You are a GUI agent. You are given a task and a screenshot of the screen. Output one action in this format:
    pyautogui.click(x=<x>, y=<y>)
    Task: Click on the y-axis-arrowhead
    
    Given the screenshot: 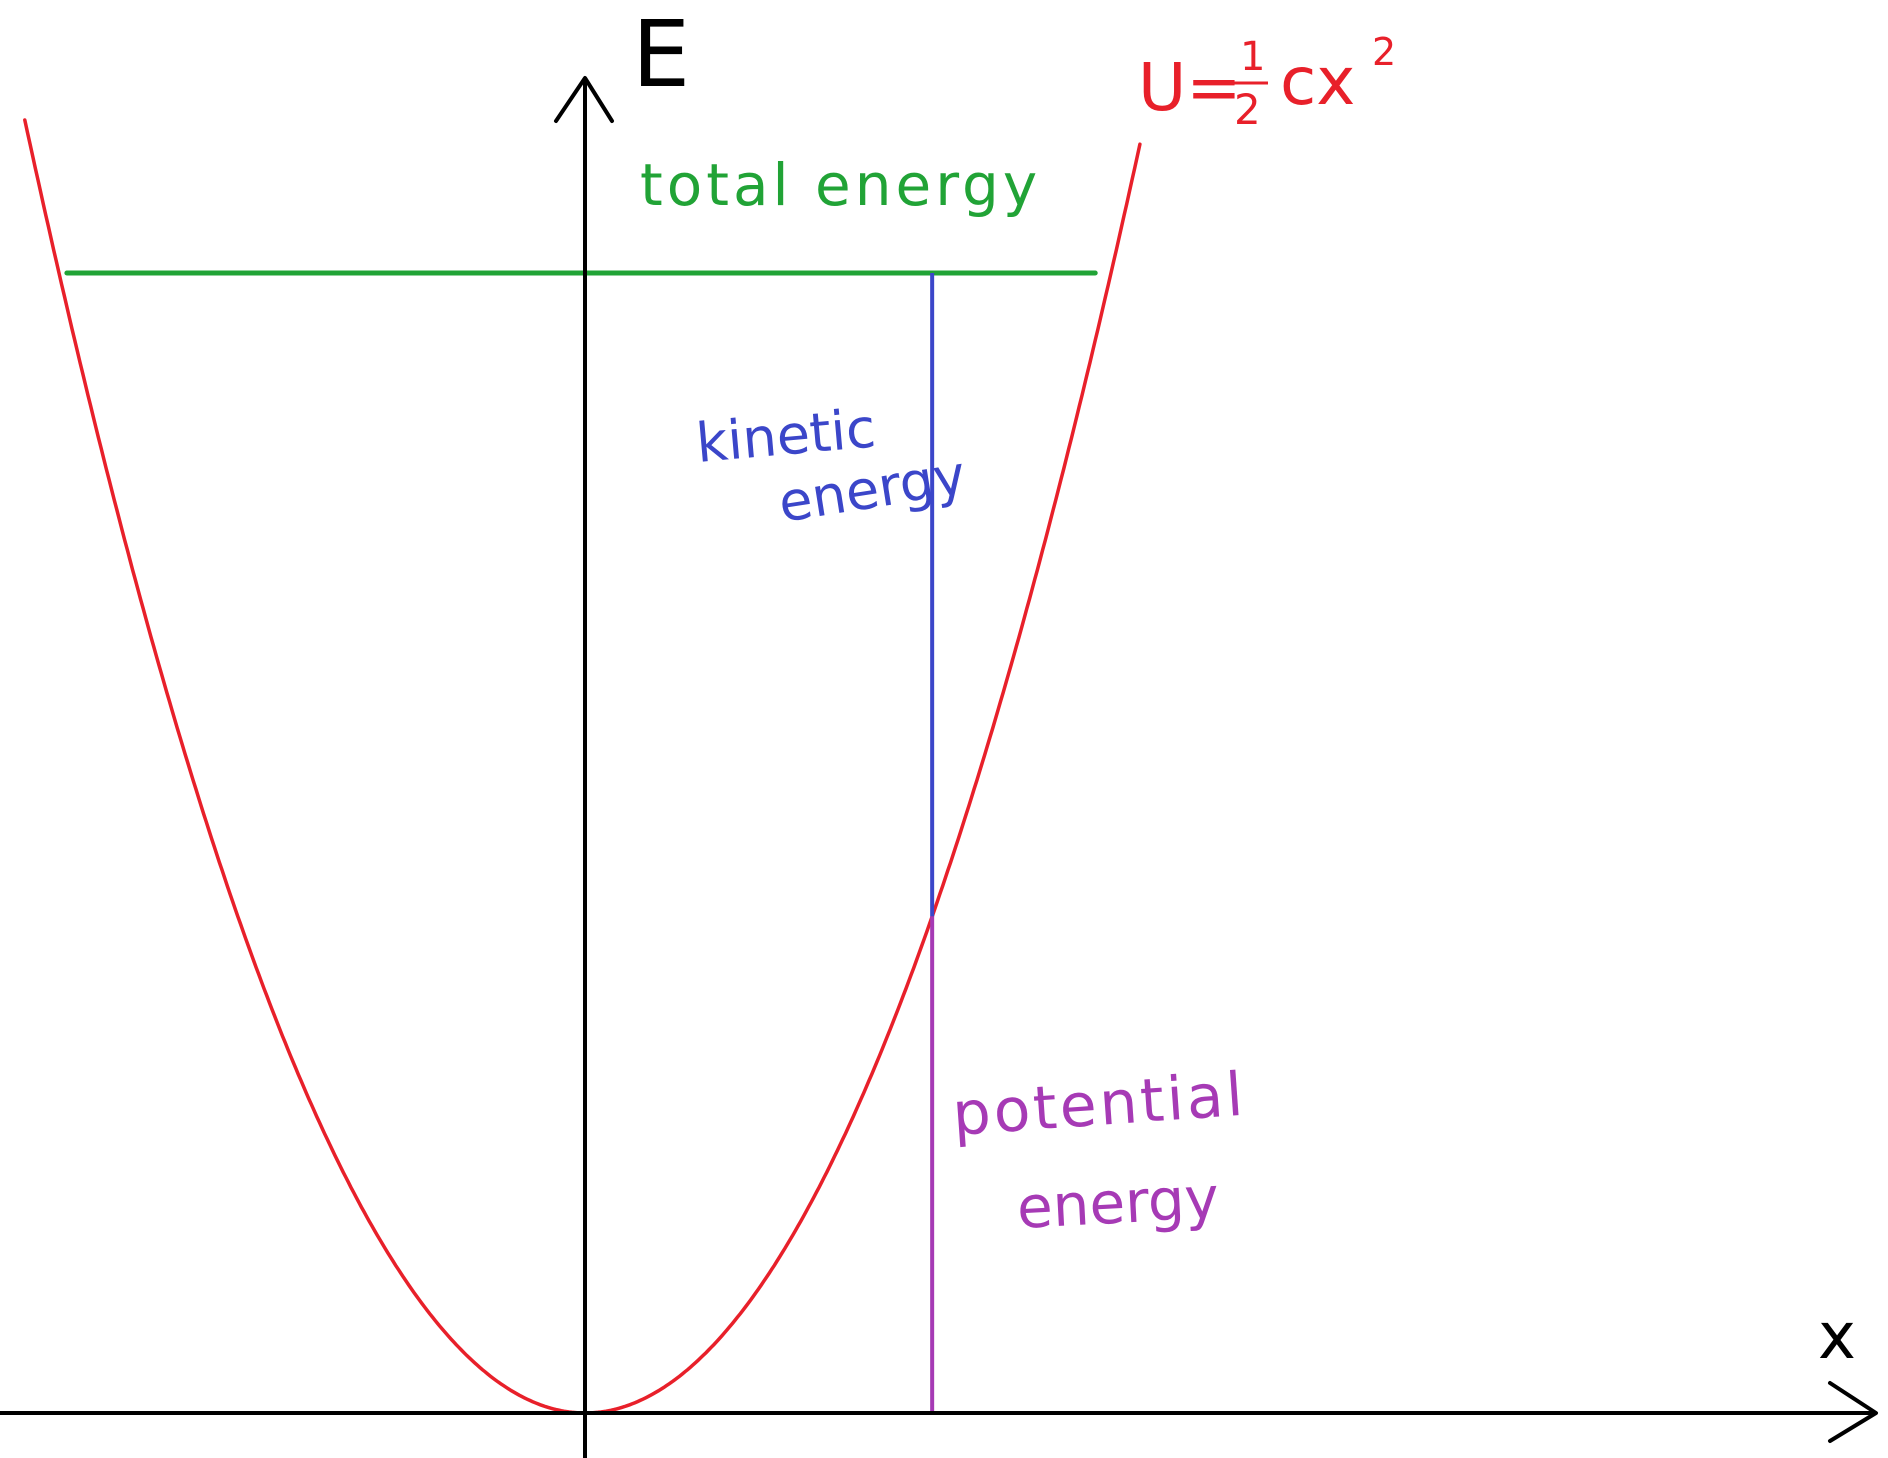 What is the action you would take?
    pyautogui.click(x=584, y=99)
    